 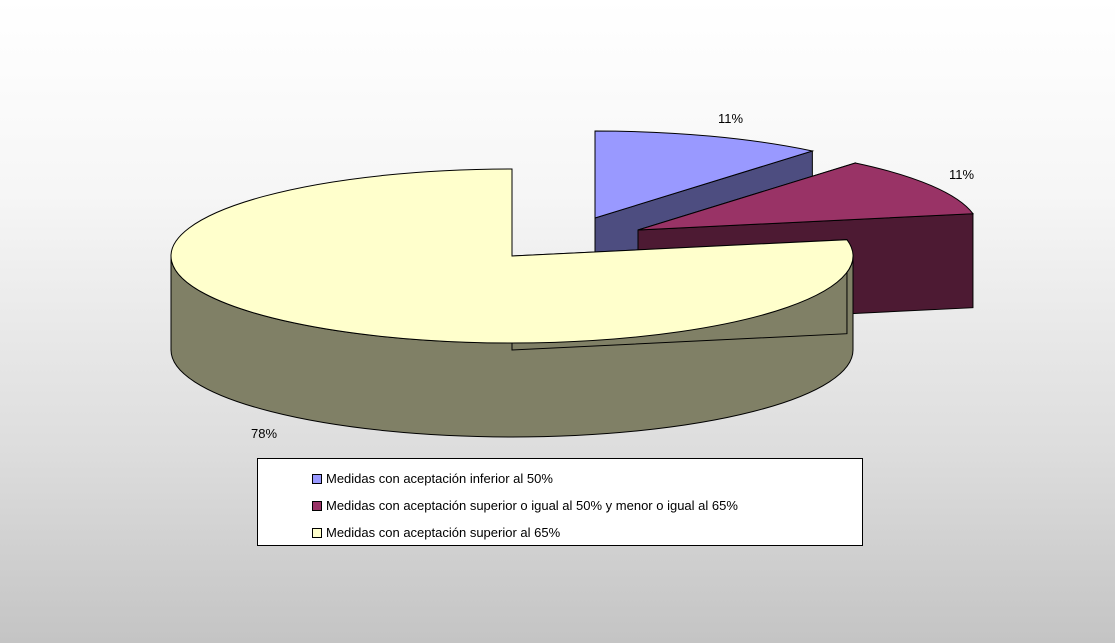 I want to click on data-label-slice-1: 11%, so click(x=731, y=118).